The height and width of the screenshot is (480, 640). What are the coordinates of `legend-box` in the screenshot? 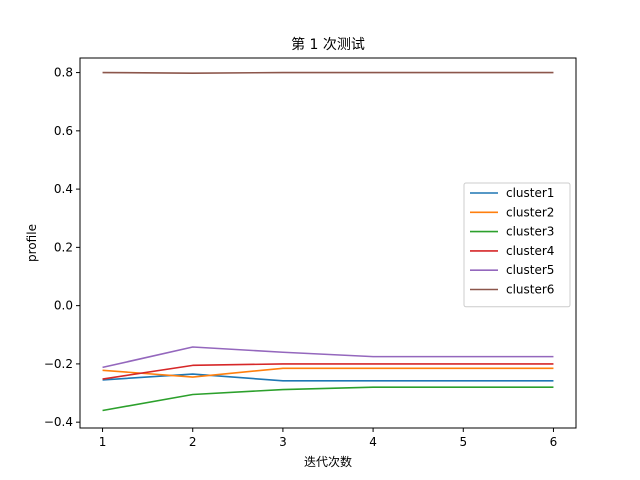 It's located at (517, 245).